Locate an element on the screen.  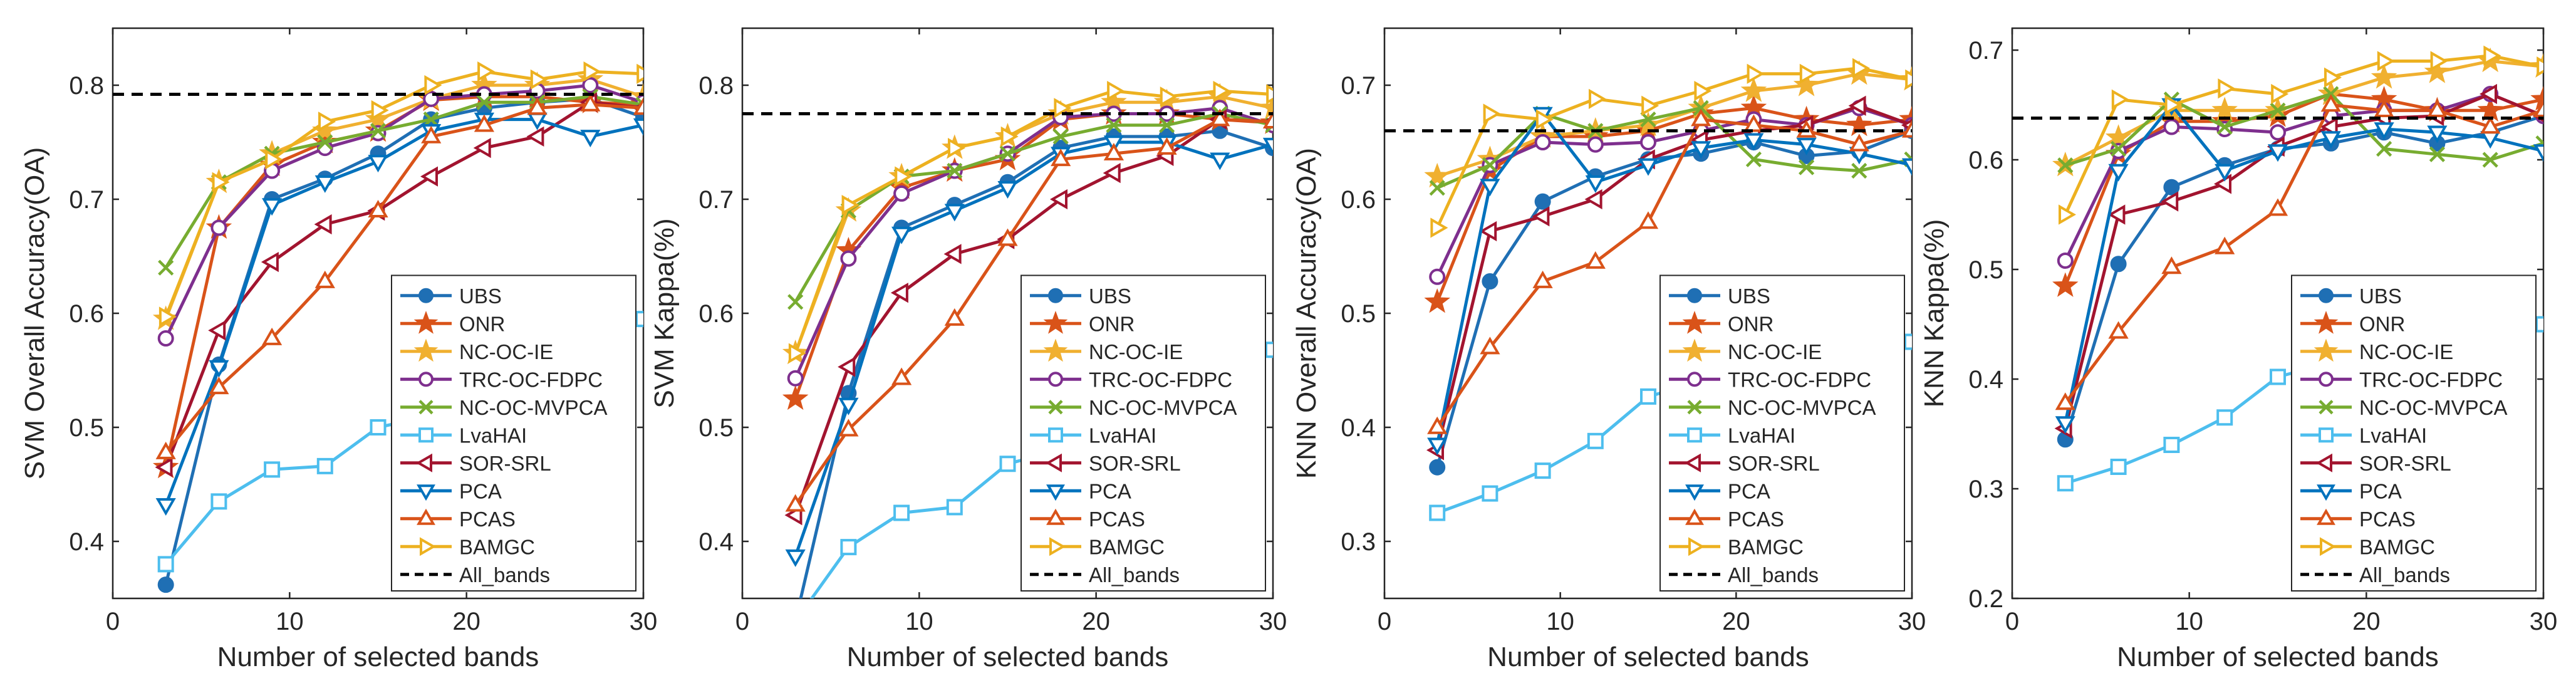
series-line-pcas is located at coordinates (1674, 273).